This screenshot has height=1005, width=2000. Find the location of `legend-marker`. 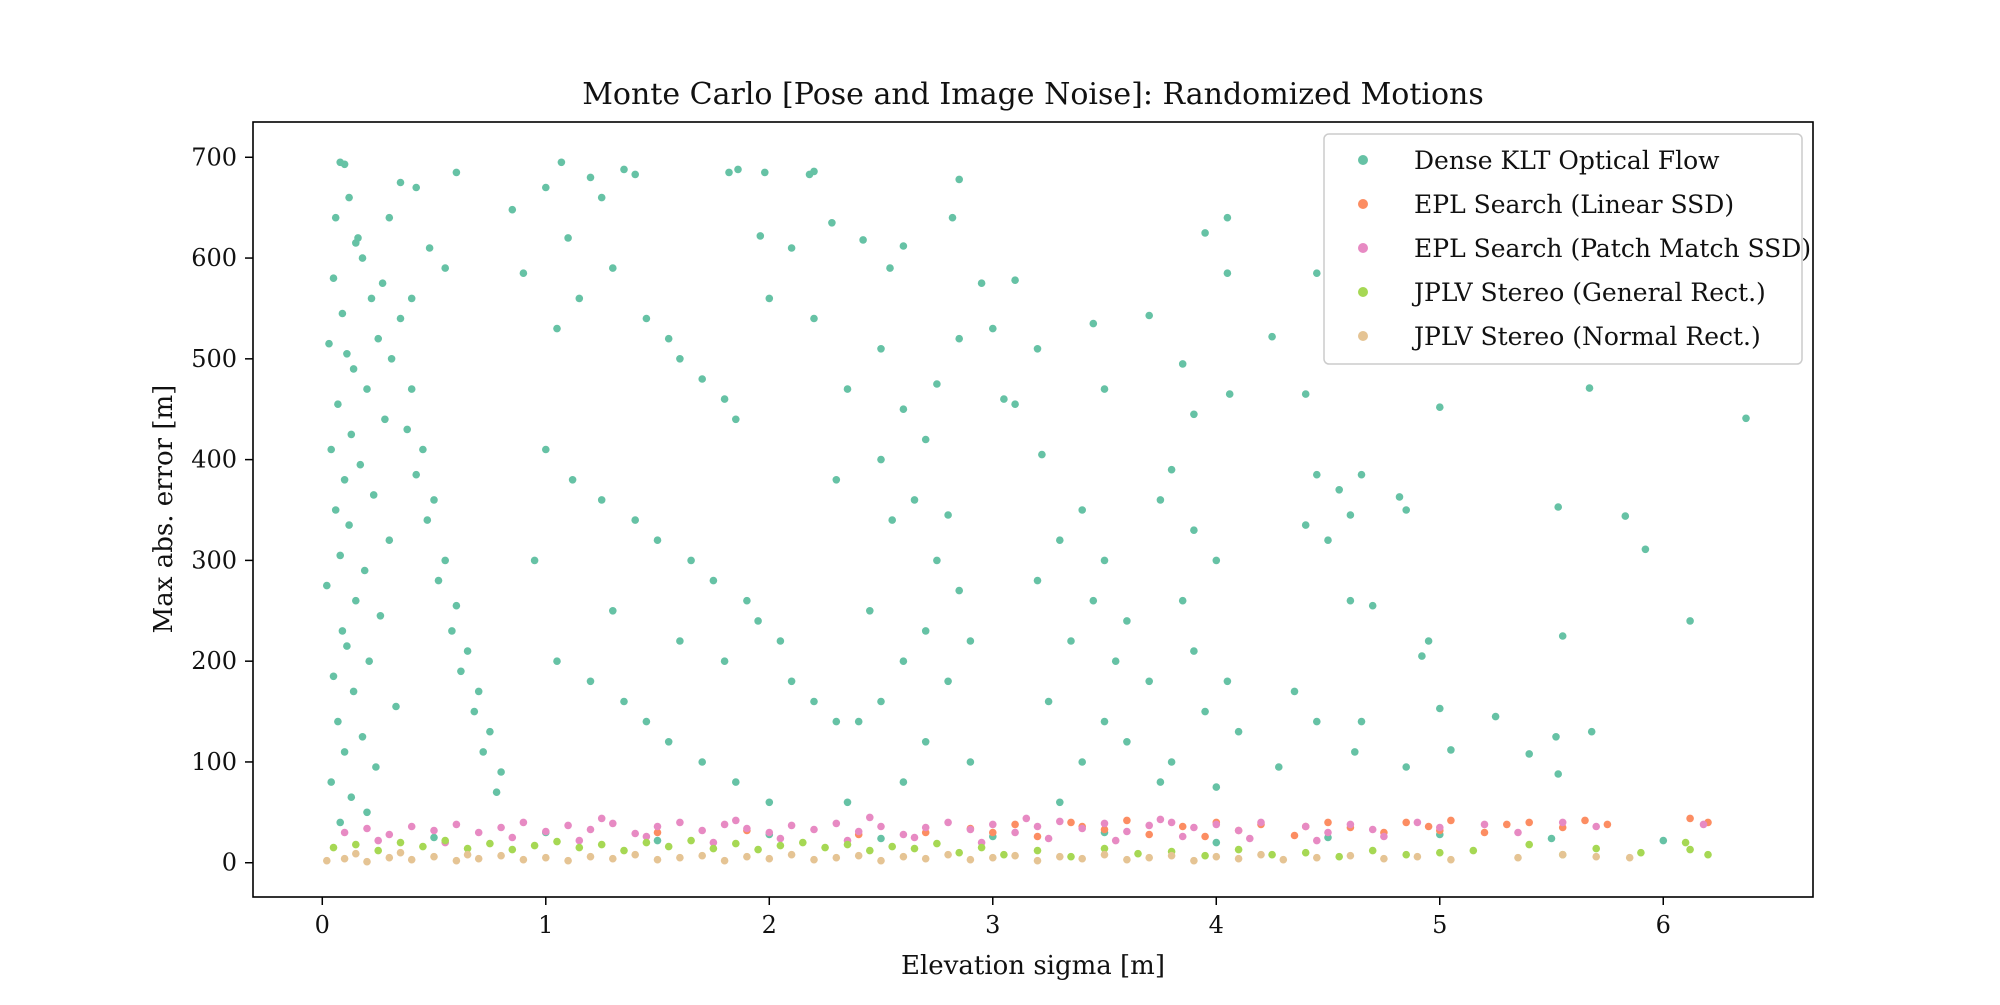

legend-marker is located at coordinates (1363, 248).